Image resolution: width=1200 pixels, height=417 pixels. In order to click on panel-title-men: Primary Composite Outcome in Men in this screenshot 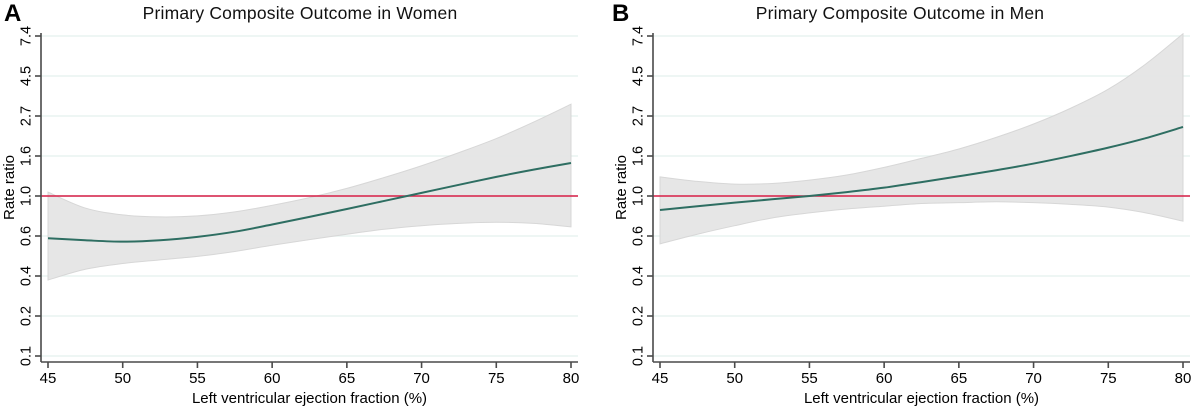, I will do `click(900, 13)`.